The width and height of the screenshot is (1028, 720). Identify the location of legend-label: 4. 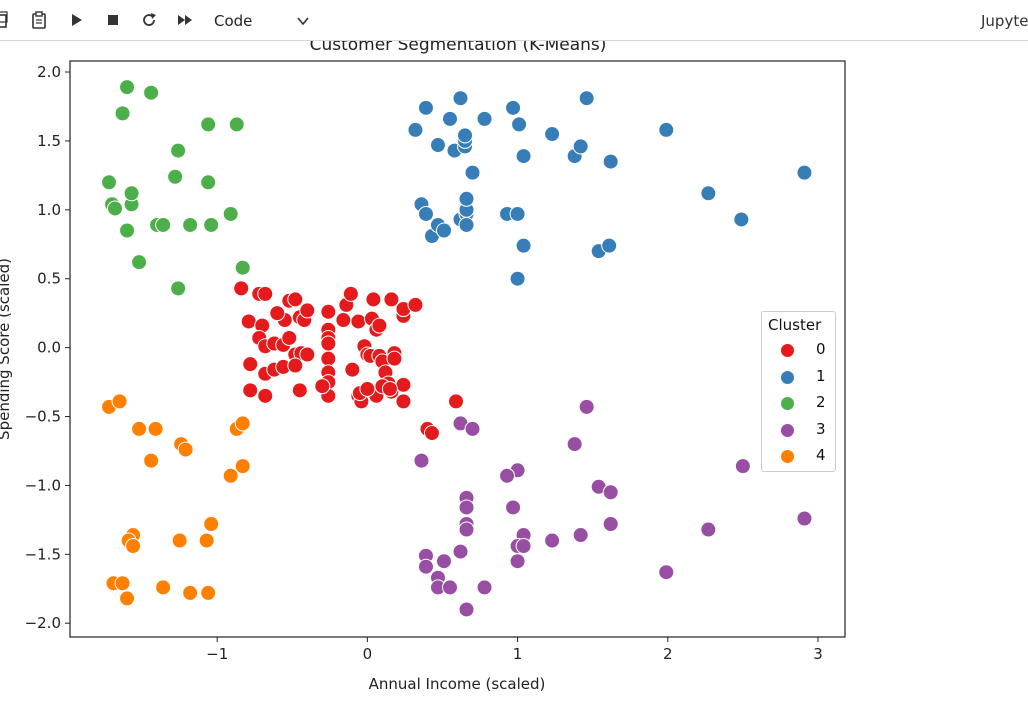
(821, 455).